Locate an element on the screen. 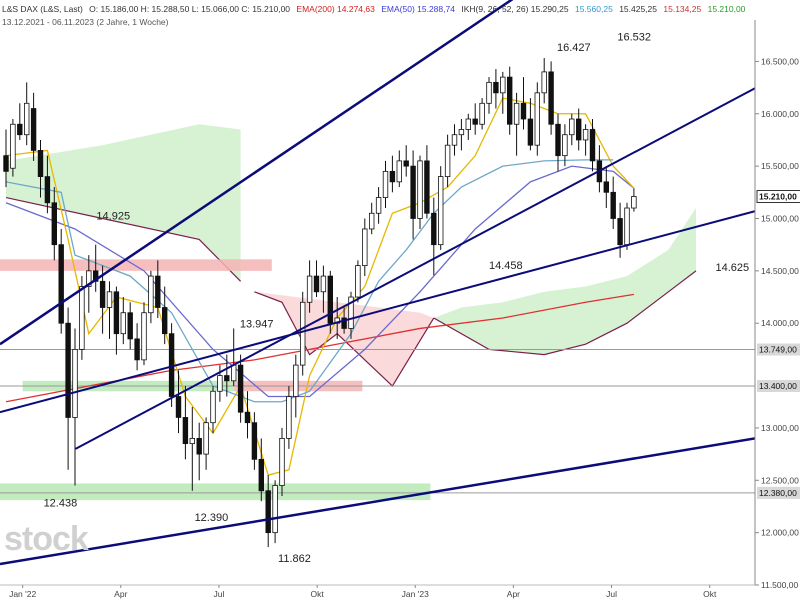 The width and height of the screenshot is (800, 605). x-tick-label: Jan '23 is located at coordinates (415, 594).